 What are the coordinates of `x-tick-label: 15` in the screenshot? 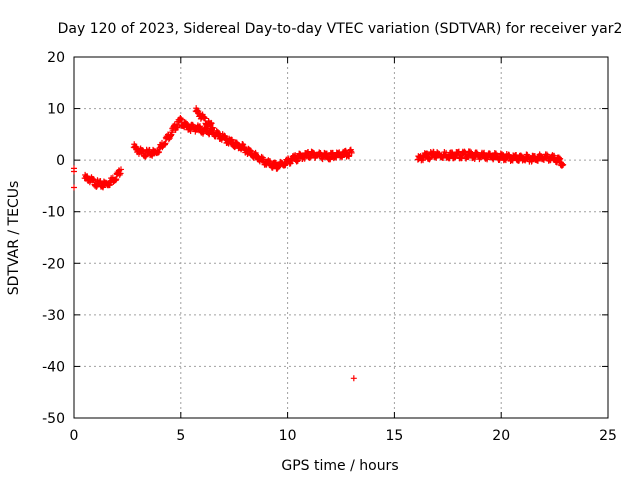 It's located at (394, 436).